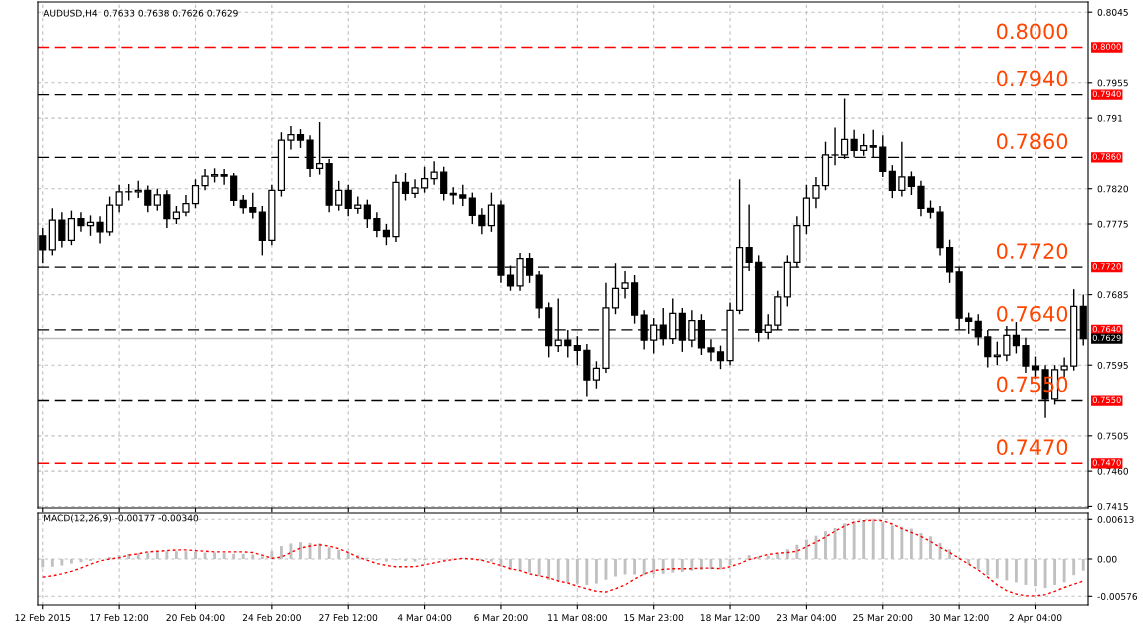  What do you see at coordinates (1107, 559) in the screenshot?
I see `y-tick-label: 0.00` at bounding box center [1107, 559].